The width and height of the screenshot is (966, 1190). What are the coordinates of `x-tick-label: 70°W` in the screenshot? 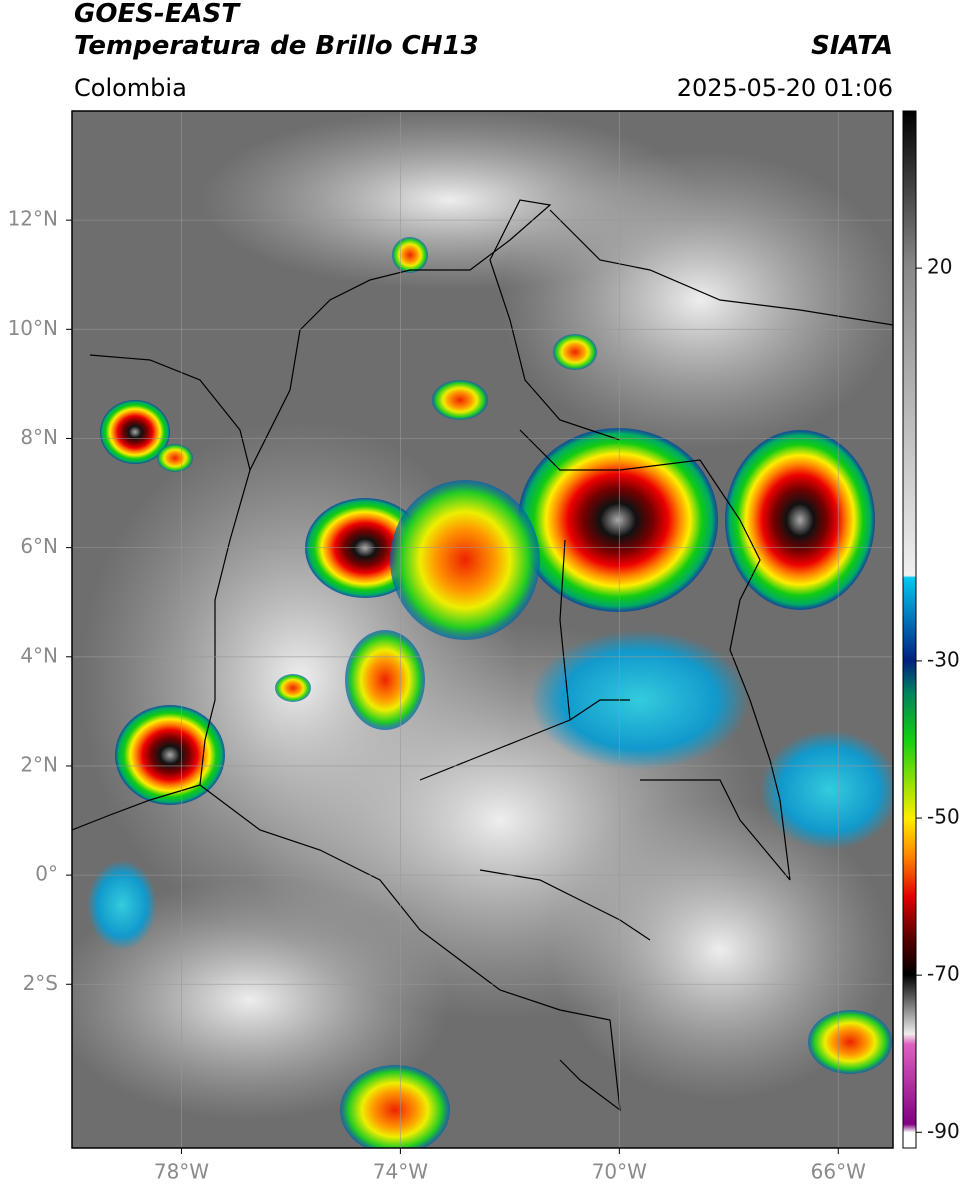 It's located at (619, 1172).